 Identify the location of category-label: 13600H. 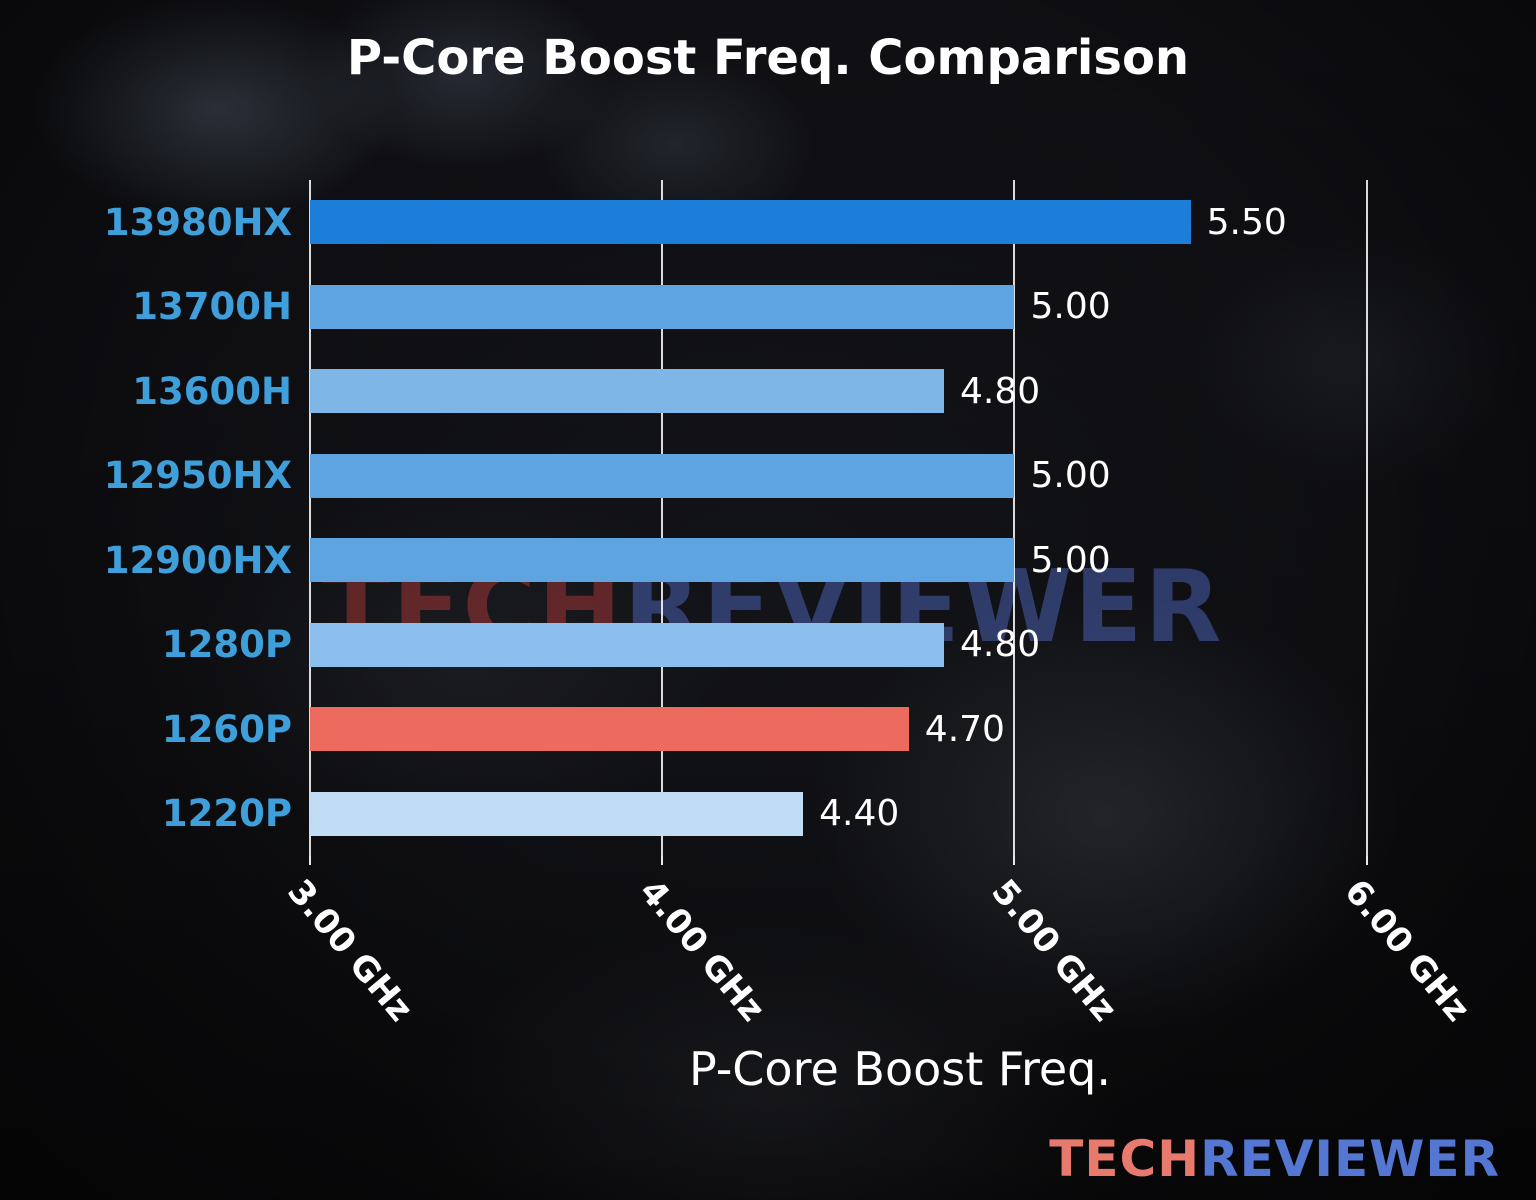
(212, 391).